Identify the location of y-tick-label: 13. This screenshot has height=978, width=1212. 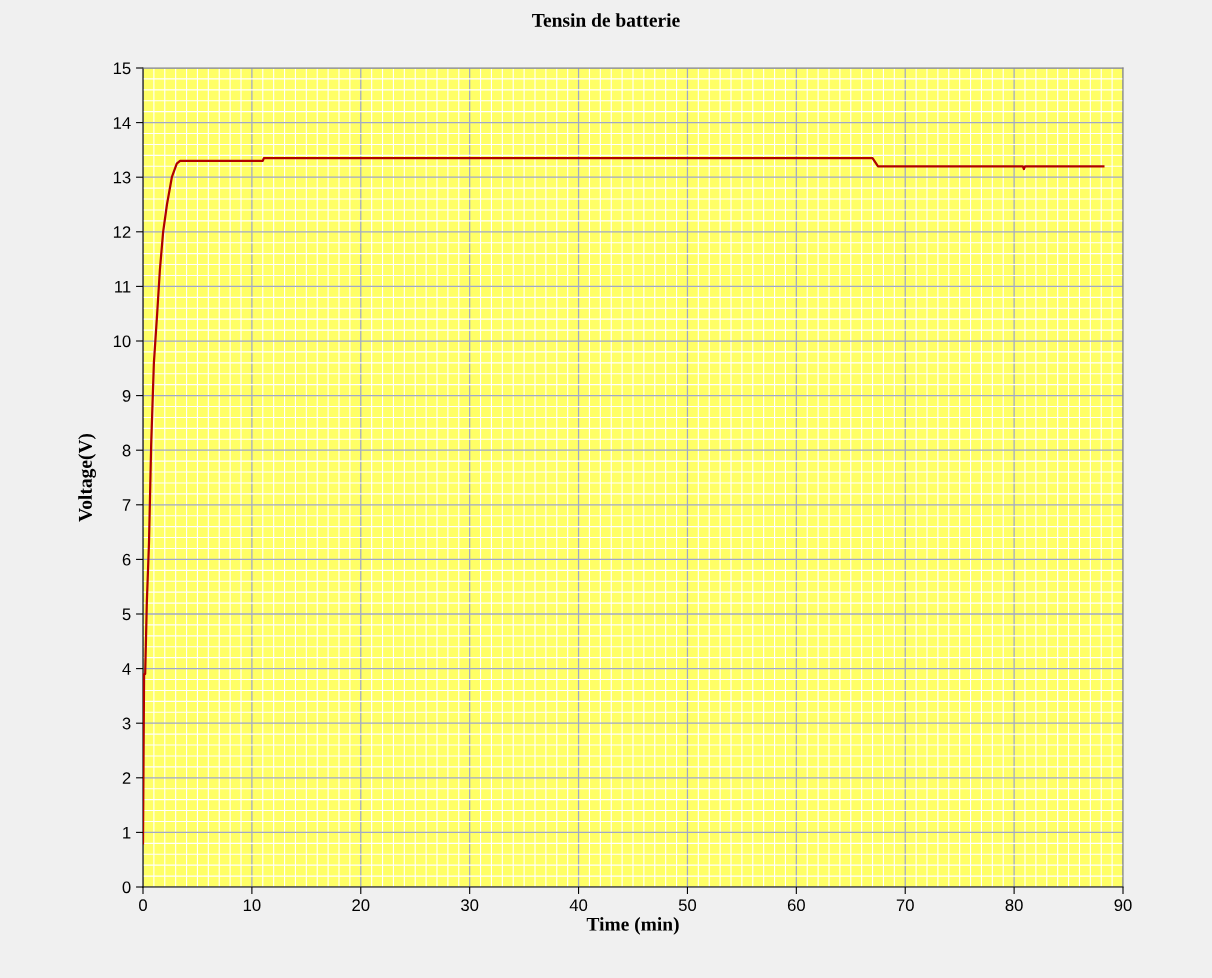
(122, 177).